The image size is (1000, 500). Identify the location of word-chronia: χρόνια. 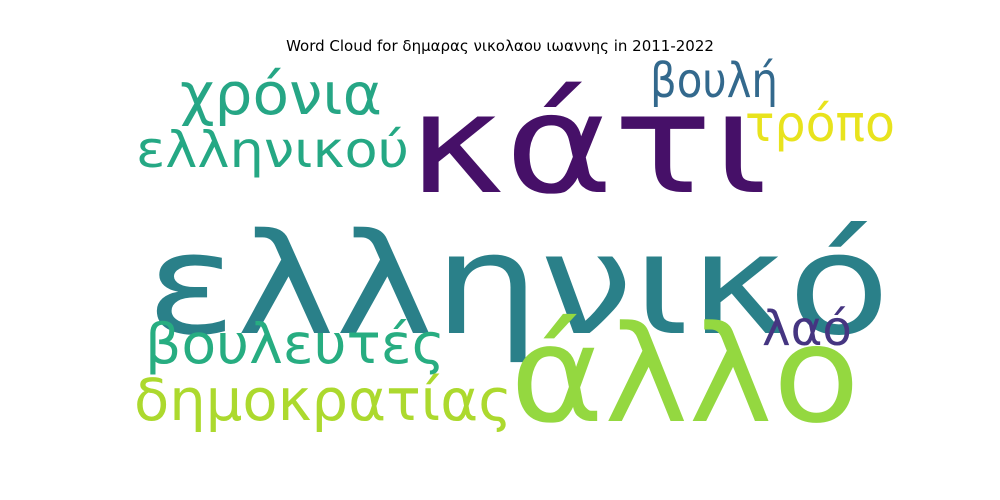
(281, 94).